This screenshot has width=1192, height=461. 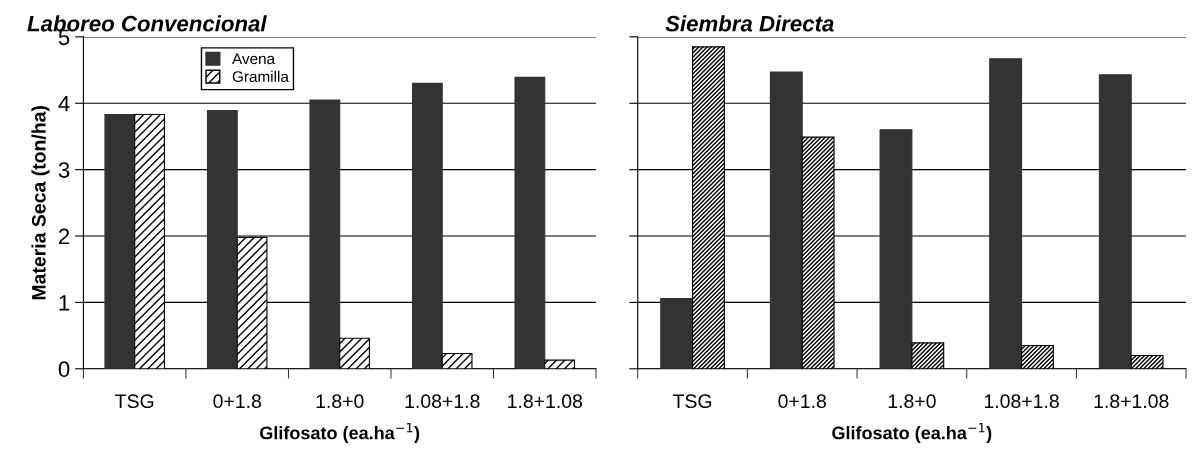 What do you see at coordinates (64, 104) in the screenshot?
I see `y-tick-label: 4` at bounding box center [64, 104].